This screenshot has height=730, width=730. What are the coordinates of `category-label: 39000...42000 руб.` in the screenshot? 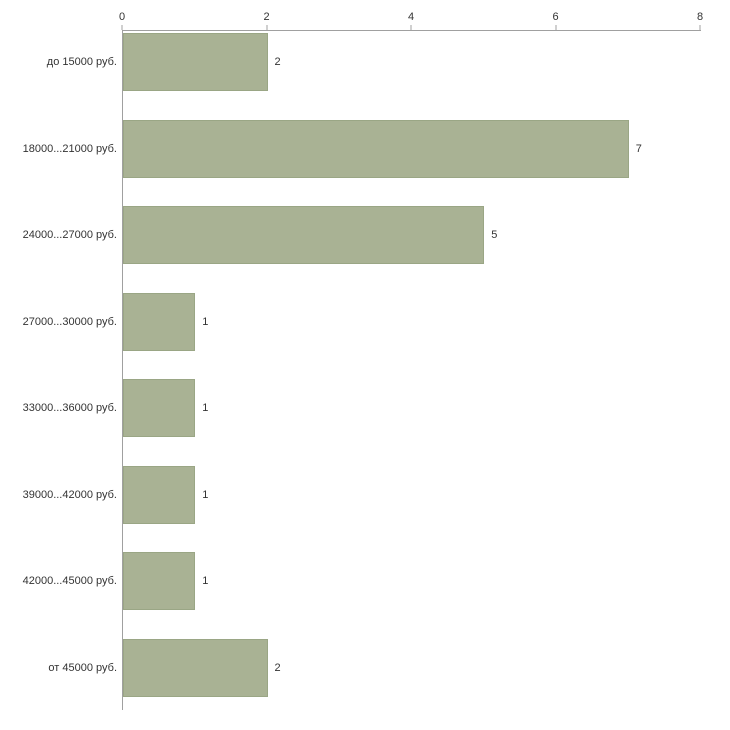 It's located at (69, 494).